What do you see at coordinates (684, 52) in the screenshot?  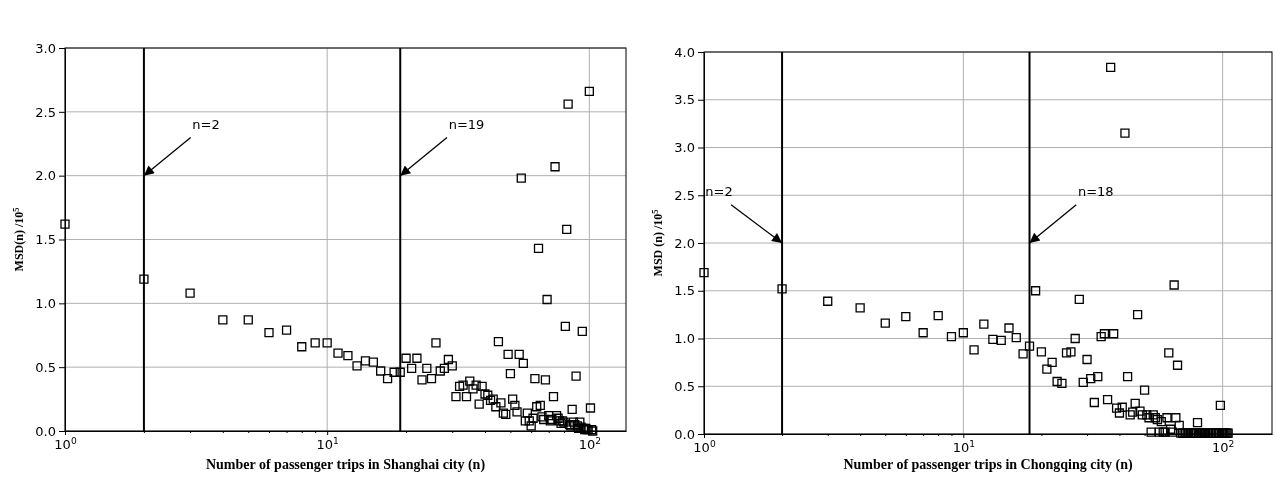 I see `y-tick-label: 4.0` at bounding box center [684, 52].